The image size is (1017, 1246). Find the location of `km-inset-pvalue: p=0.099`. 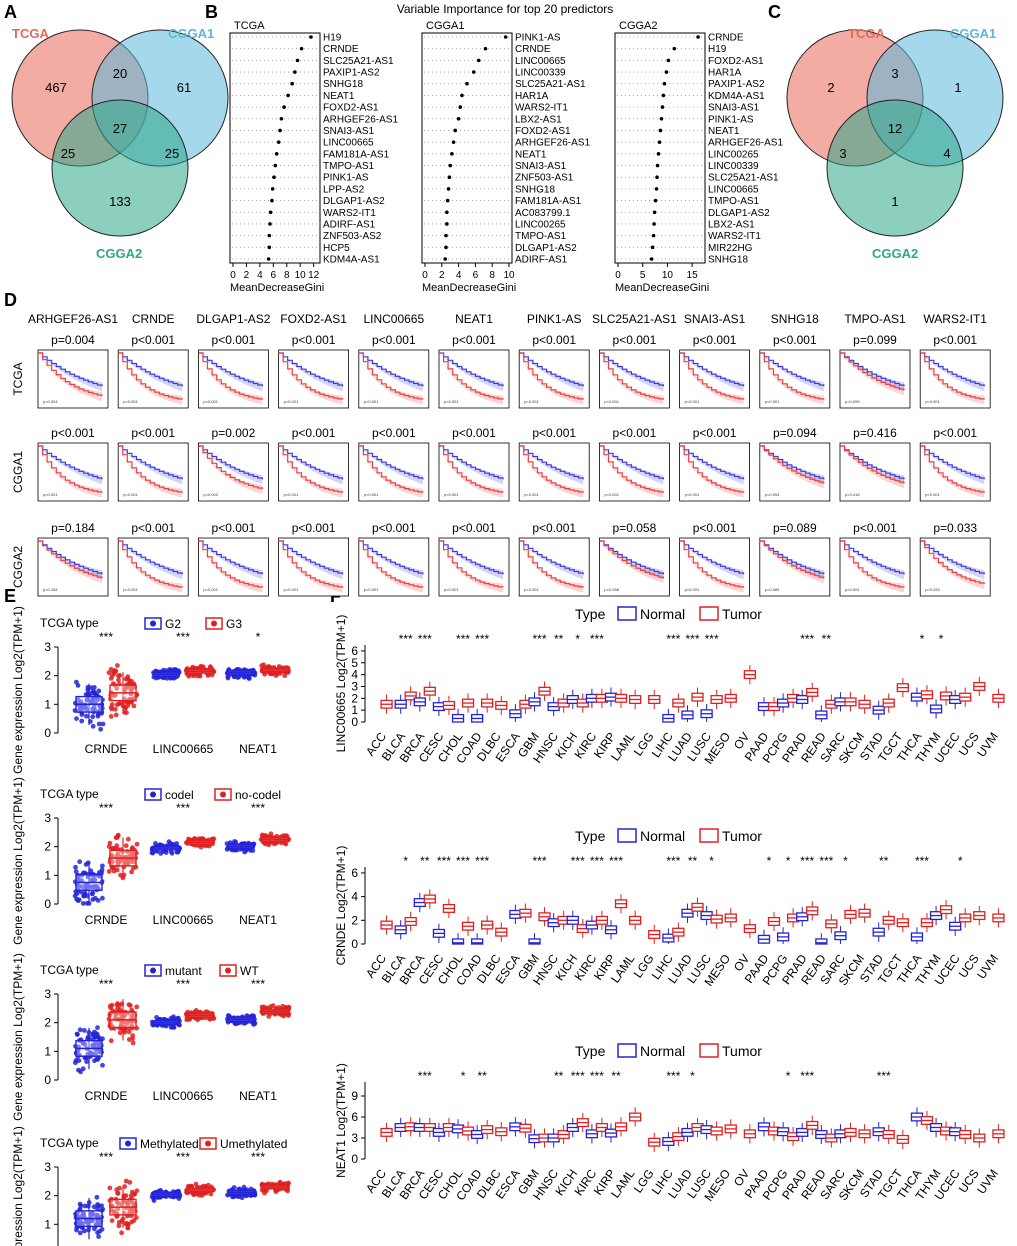

km-inset-pvalue: p=0.099 is located at coordinates (852, 401).